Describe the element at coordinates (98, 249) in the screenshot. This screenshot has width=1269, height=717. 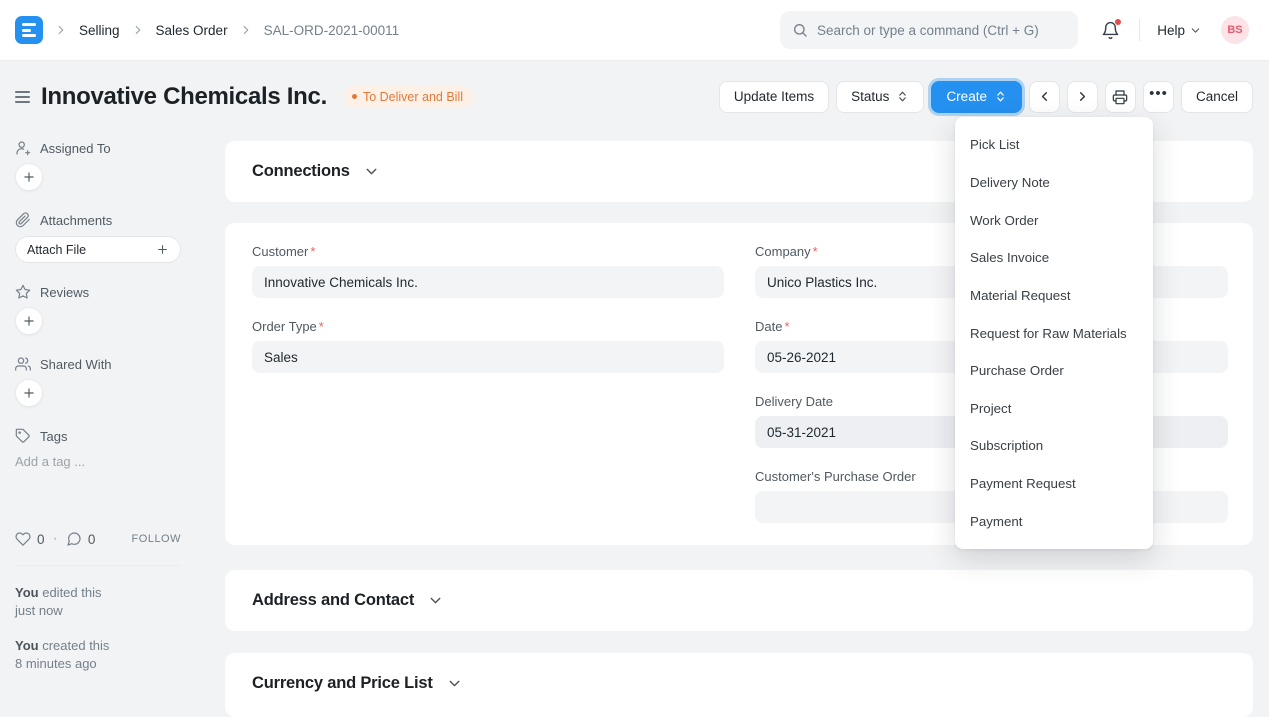
I see `attach-file-button: Attach File` at that location.